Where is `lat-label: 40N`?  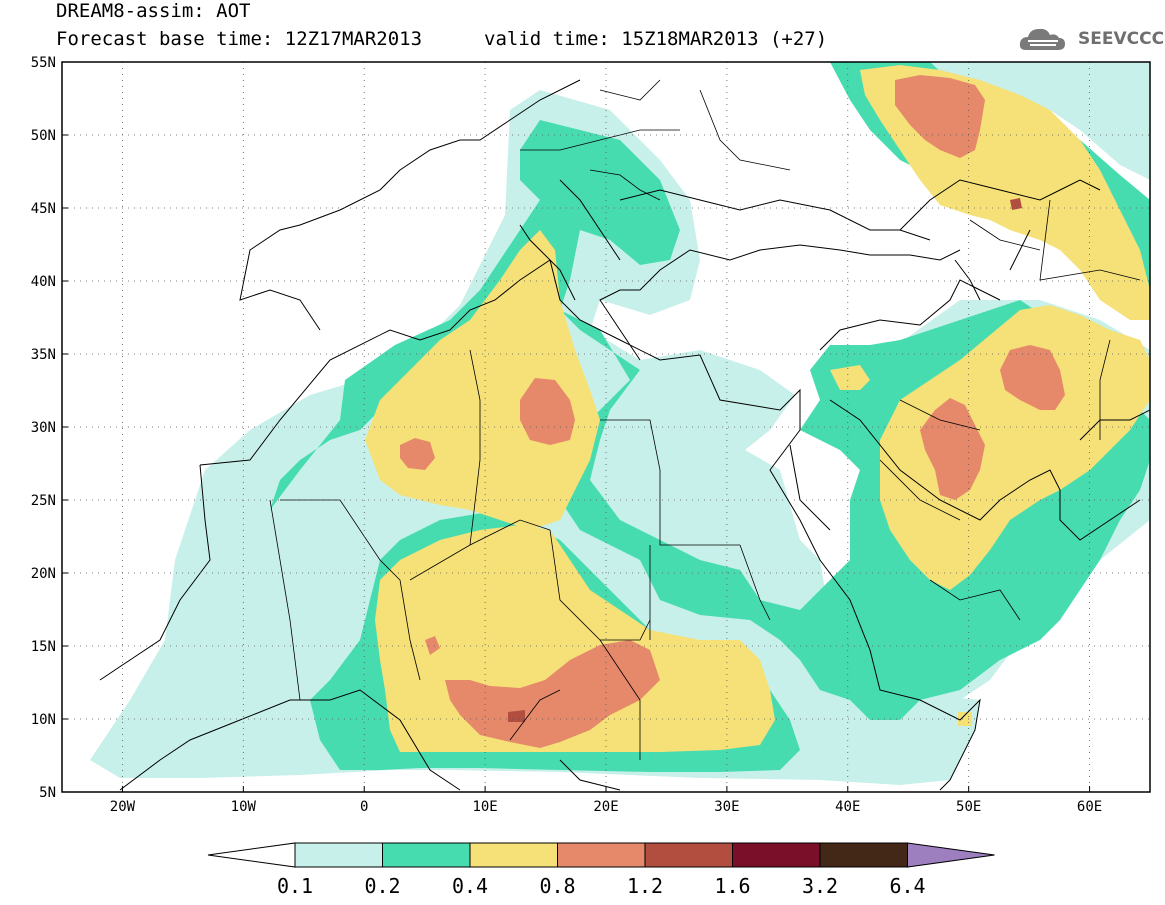 lat-label: 40N is located at coordinates (43, 282).